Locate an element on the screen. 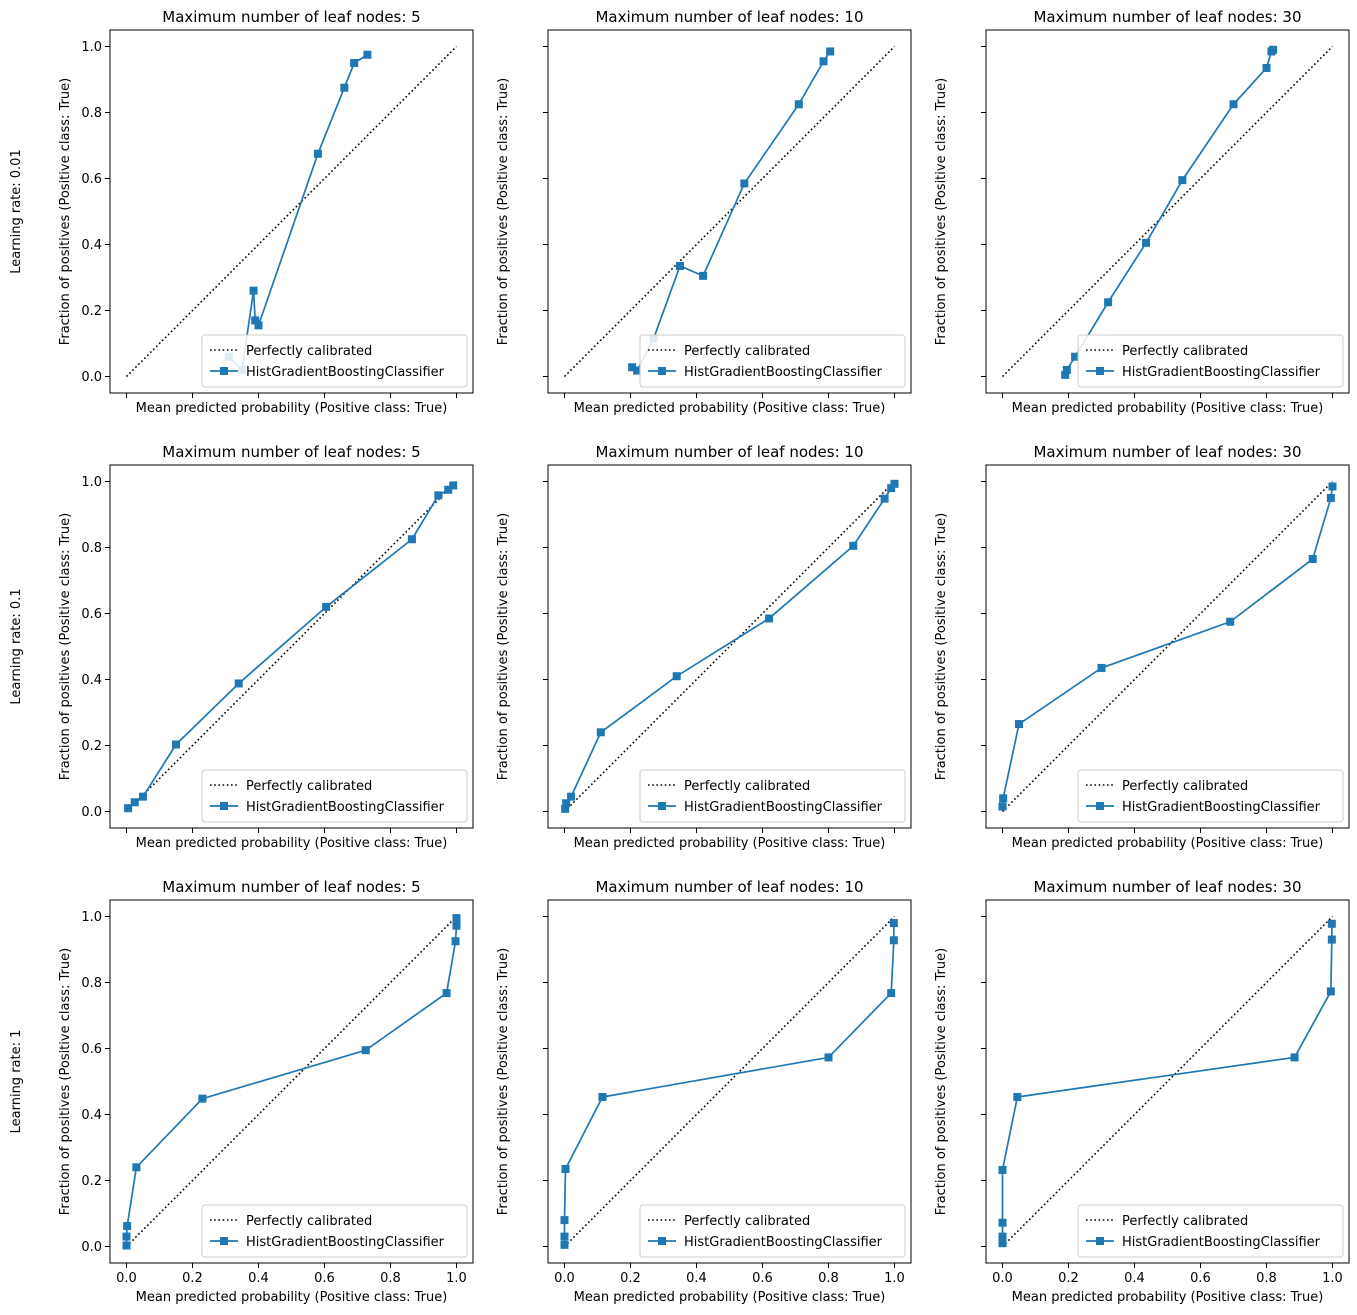 This screenshot has width=1357, height=1315. y-tick-label: 1.0 is located at coordinates (91, 482).